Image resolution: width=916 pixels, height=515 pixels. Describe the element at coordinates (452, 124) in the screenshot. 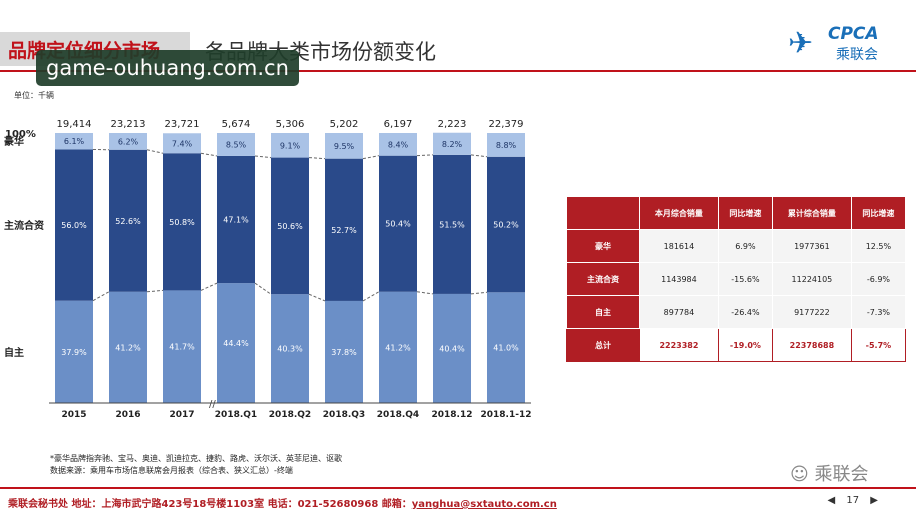

I see `total-label: 2,223` at that location.